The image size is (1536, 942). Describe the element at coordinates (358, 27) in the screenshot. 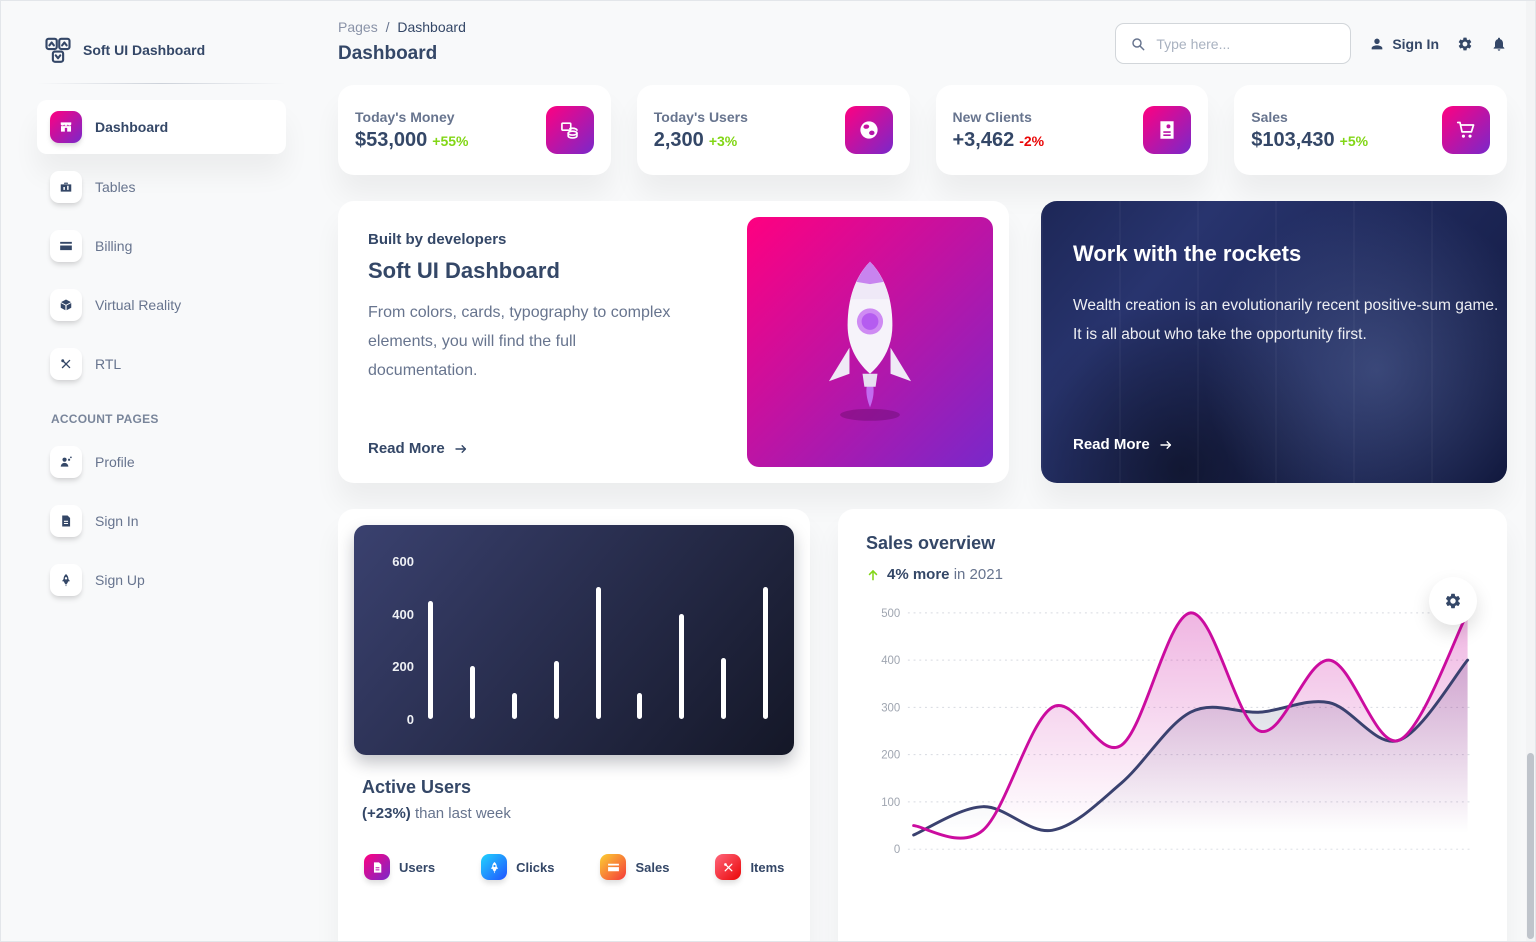

I see `breadcrumb-root: Pages` at that location.